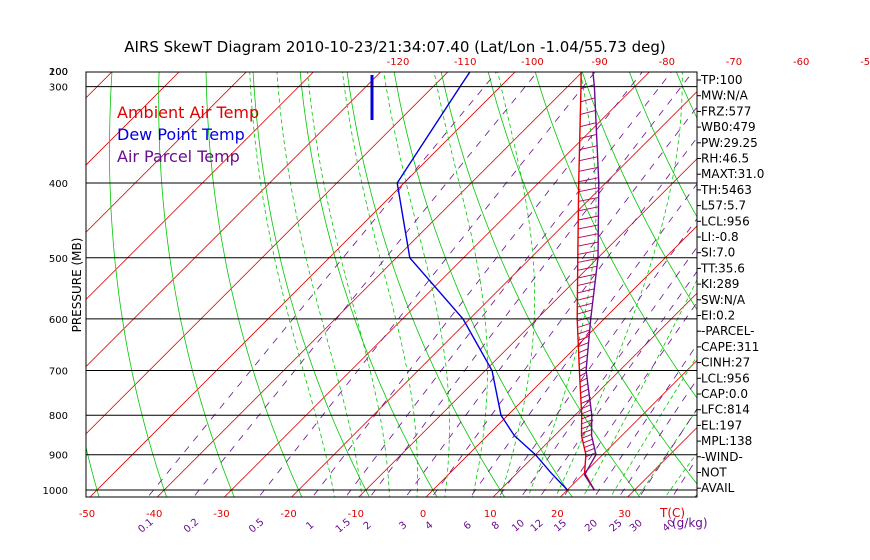  Describe the element at coordinates (58, 72) in the screenshot. I see `pressure-tick-label: 100` at that location.